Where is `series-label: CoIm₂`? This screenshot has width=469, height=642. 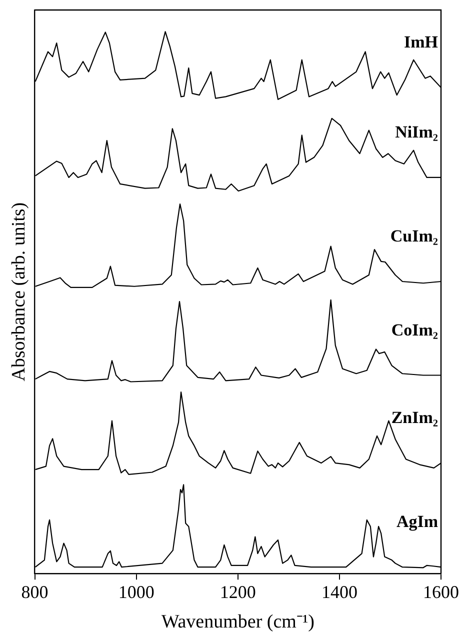
series-label: CoIm₂ is located at coordinates (414, 330).